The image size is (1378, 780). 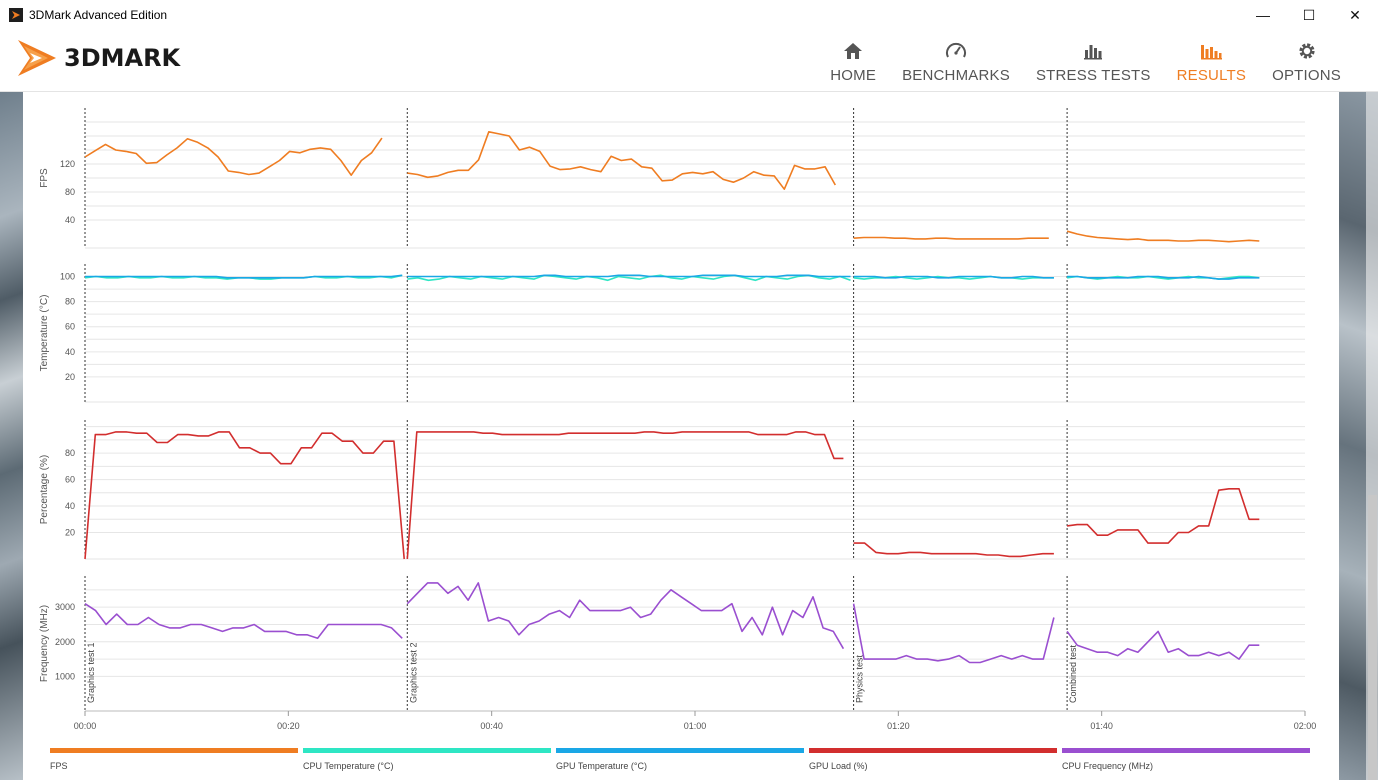 I want to click on legend-label: CPU Temperature (°C), so click(x=348, y=766).